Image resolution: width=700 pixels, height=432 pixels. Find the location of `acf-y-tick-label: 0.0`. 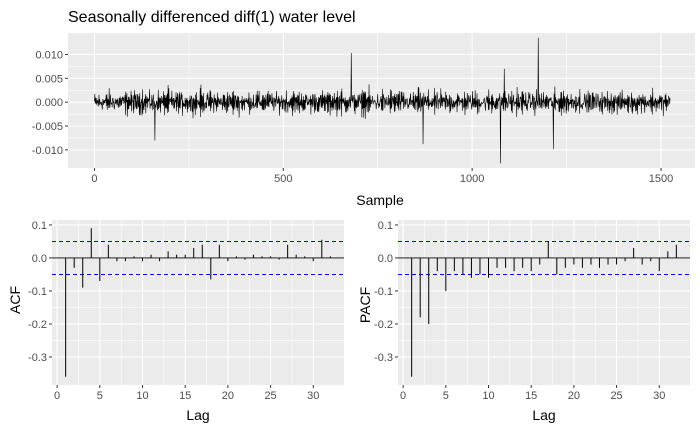

acf-y-tick-label: 0.0 is located at coordinates (39, 259).